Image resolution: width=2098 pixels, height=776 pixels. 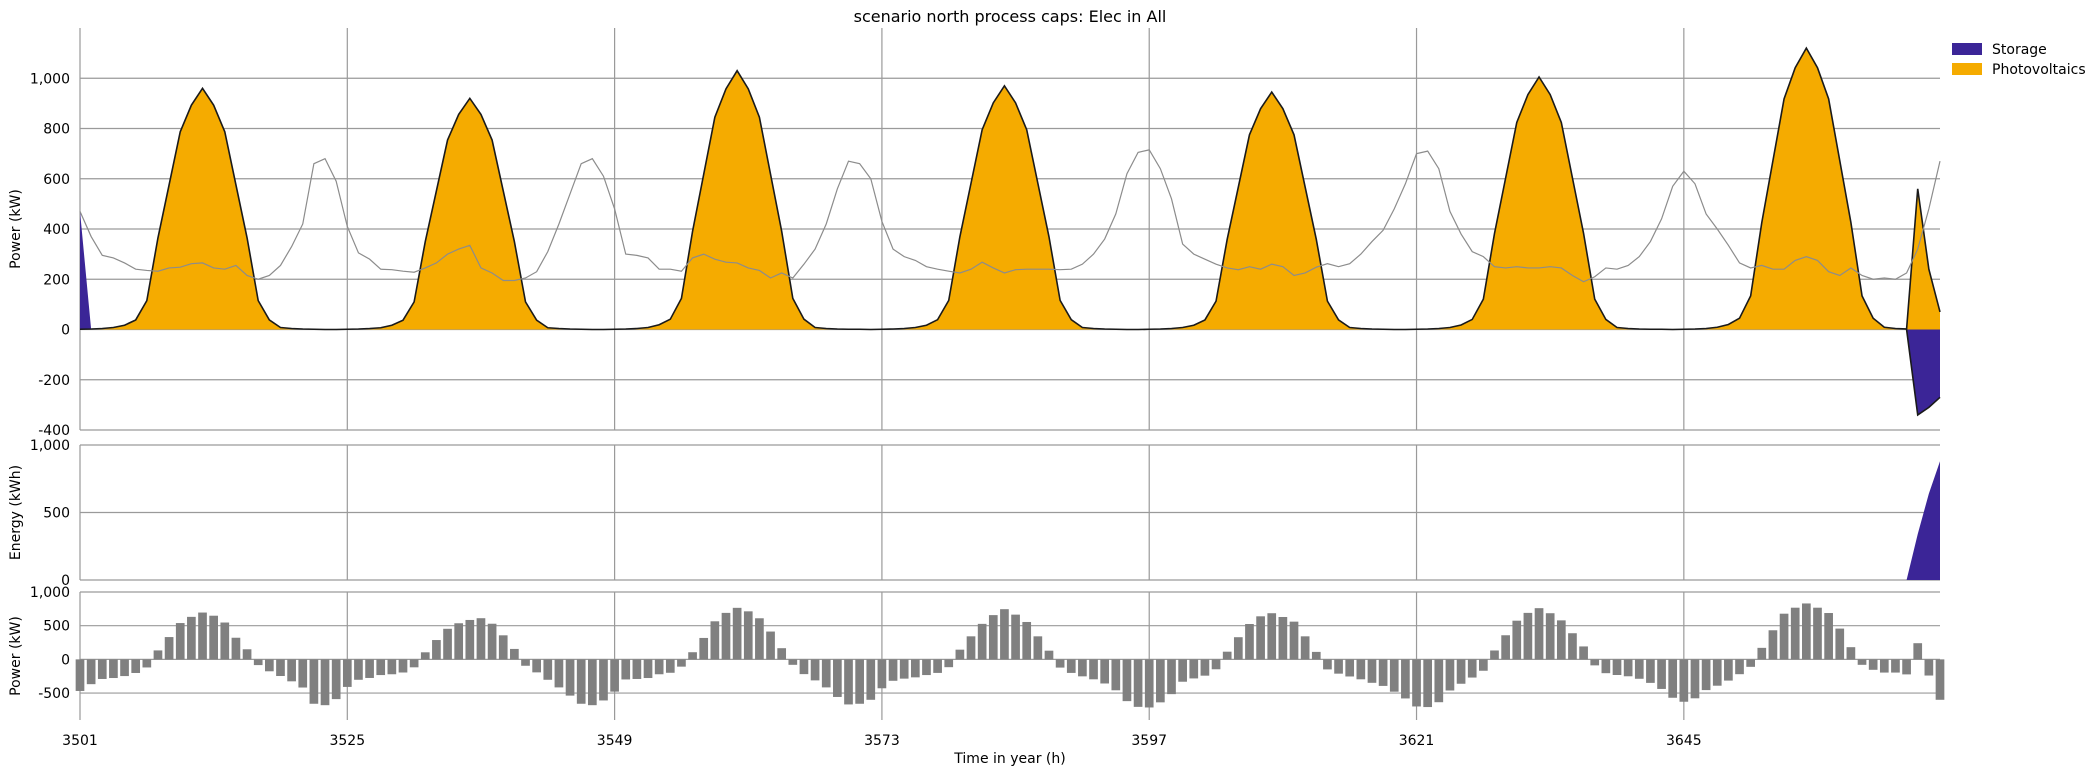 I want to click on y-tick-label: 800, so click(x=56, y=130).